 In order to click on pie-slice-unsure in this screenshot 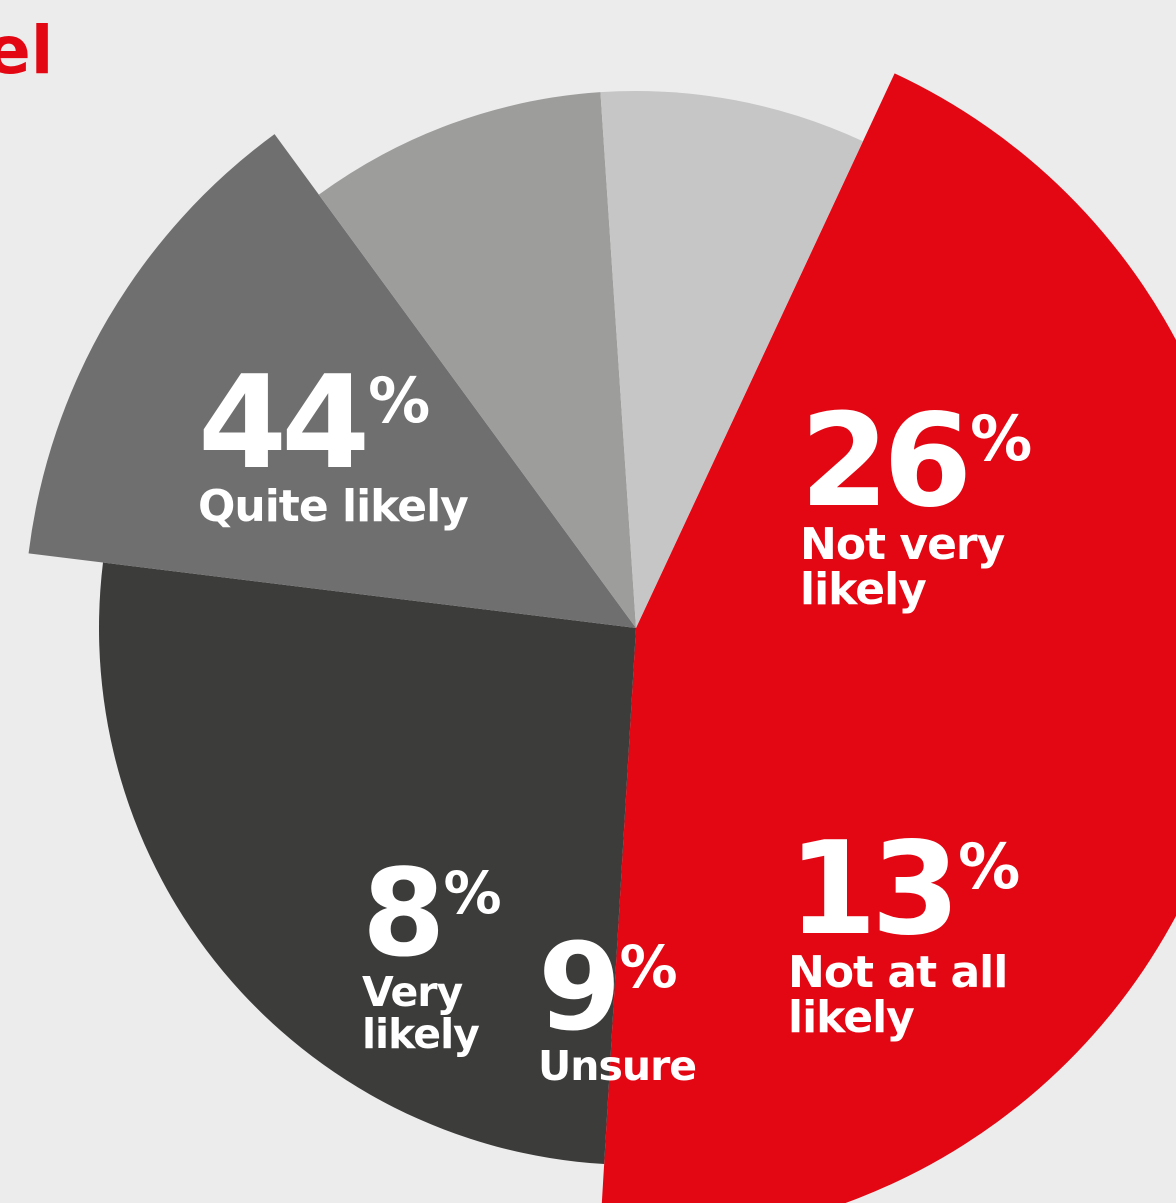, I will do `click(477, 360)`.